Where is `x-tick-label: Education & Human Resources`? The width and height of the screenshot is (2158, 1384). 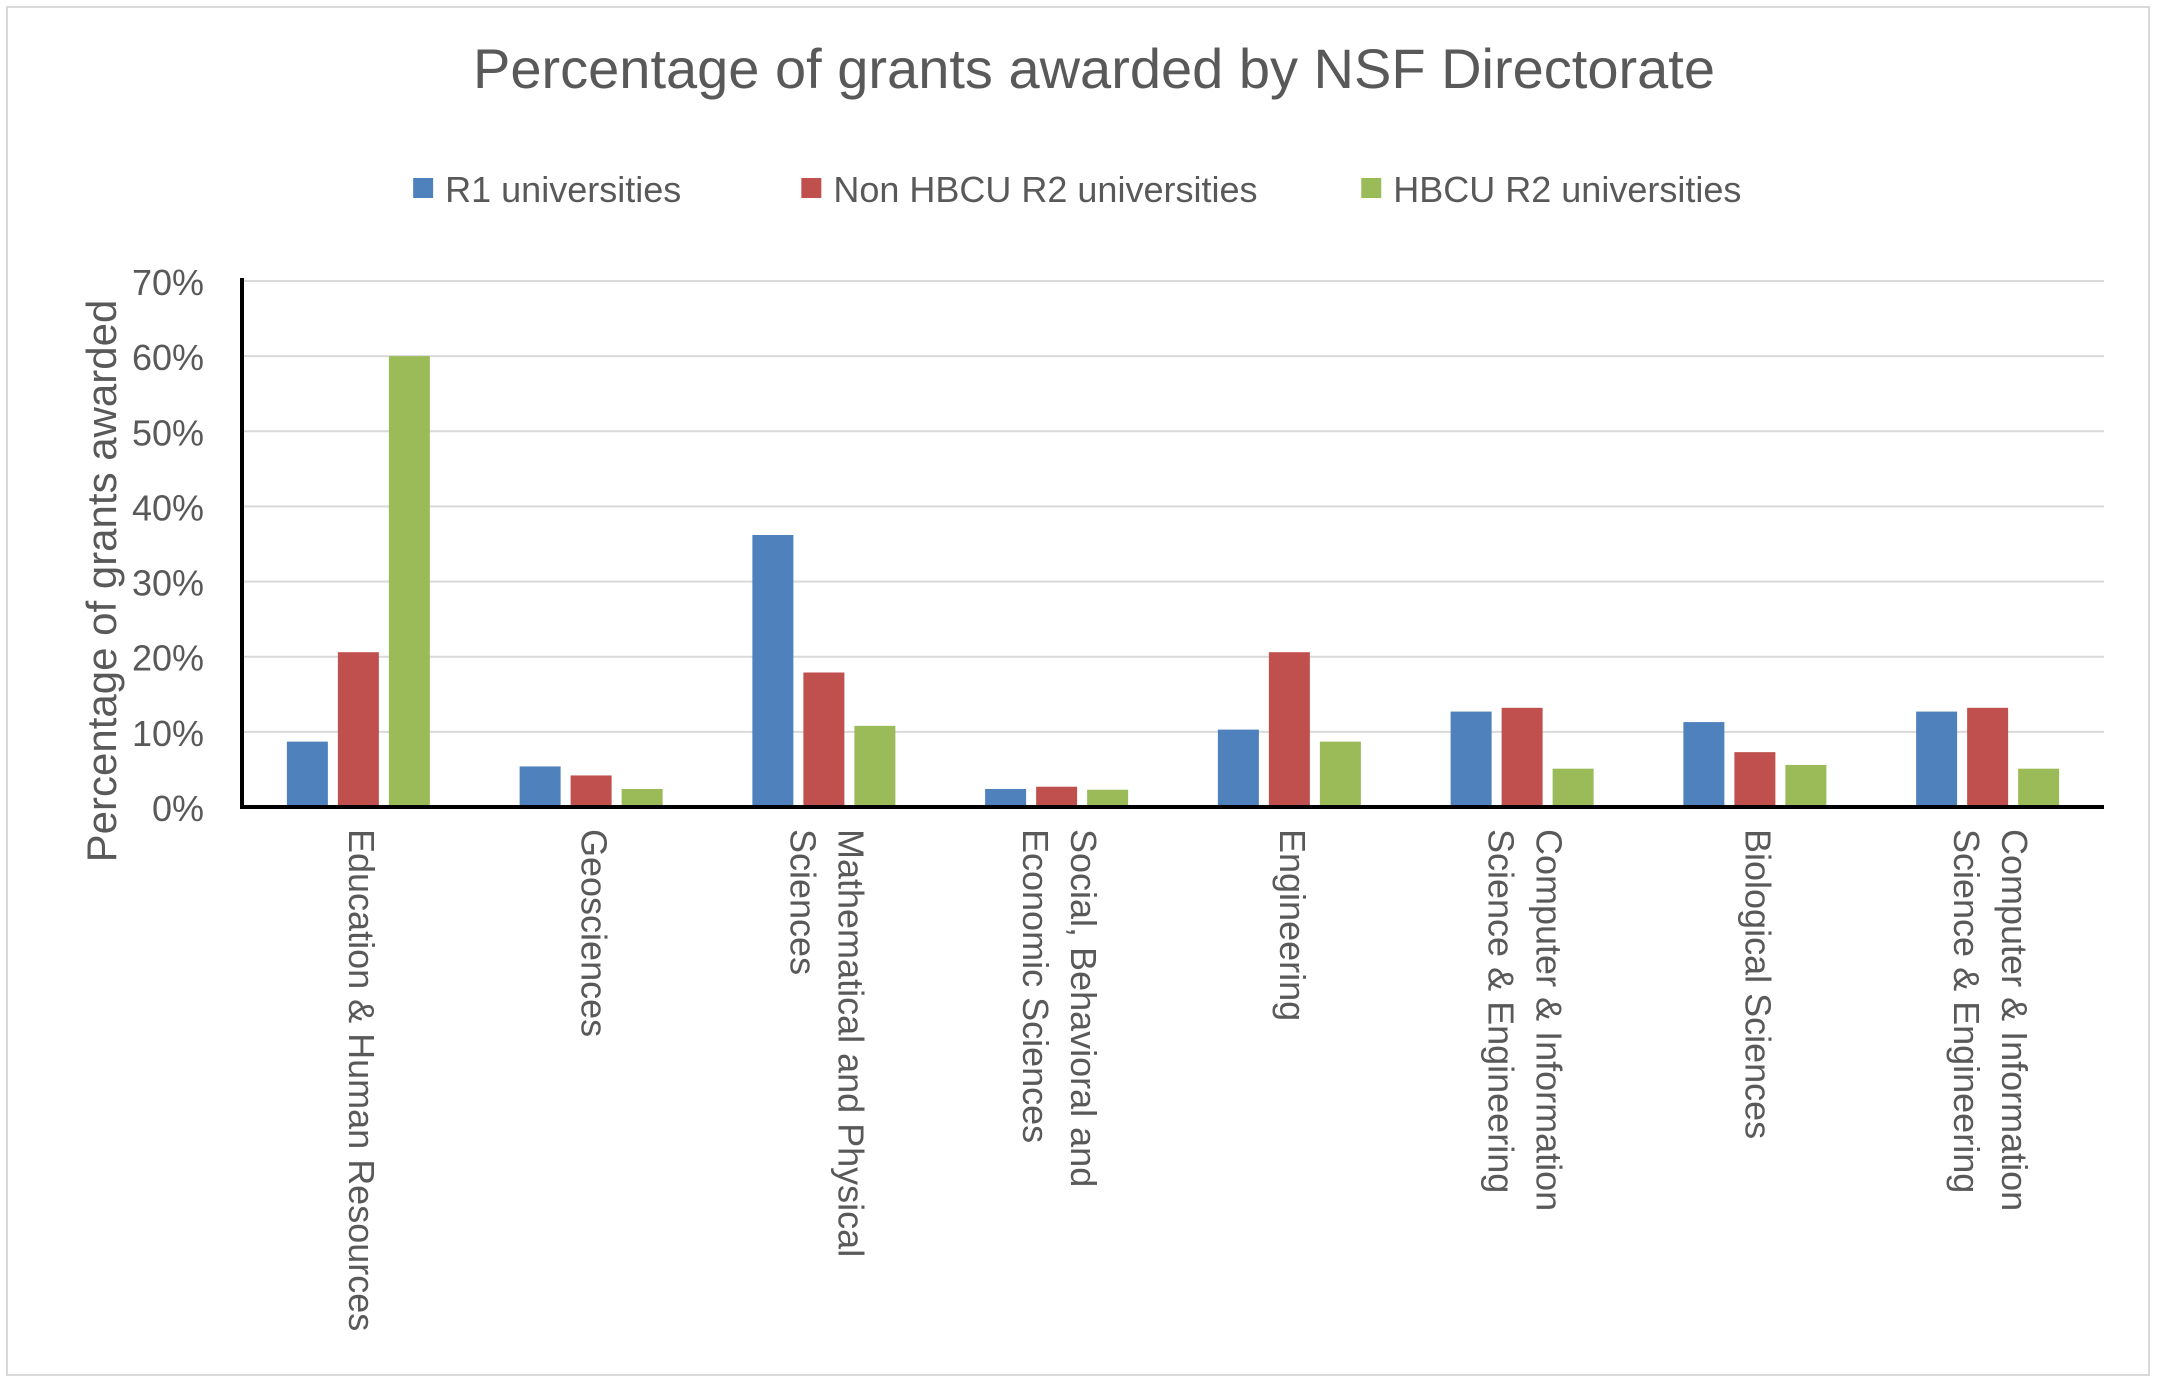 x-tick-label: Education & Human Resources is located at coordinates (361, 1080).